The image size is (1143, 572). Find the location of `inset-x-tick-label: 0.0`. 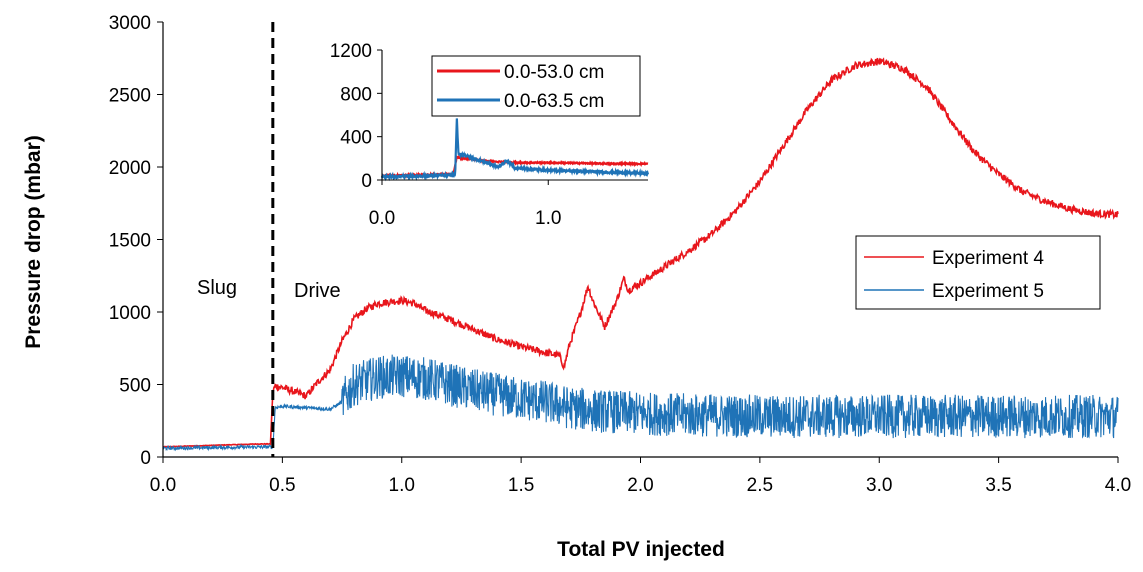

inset-x-tick-label: 0.0 is located at coordinates (382, 218).